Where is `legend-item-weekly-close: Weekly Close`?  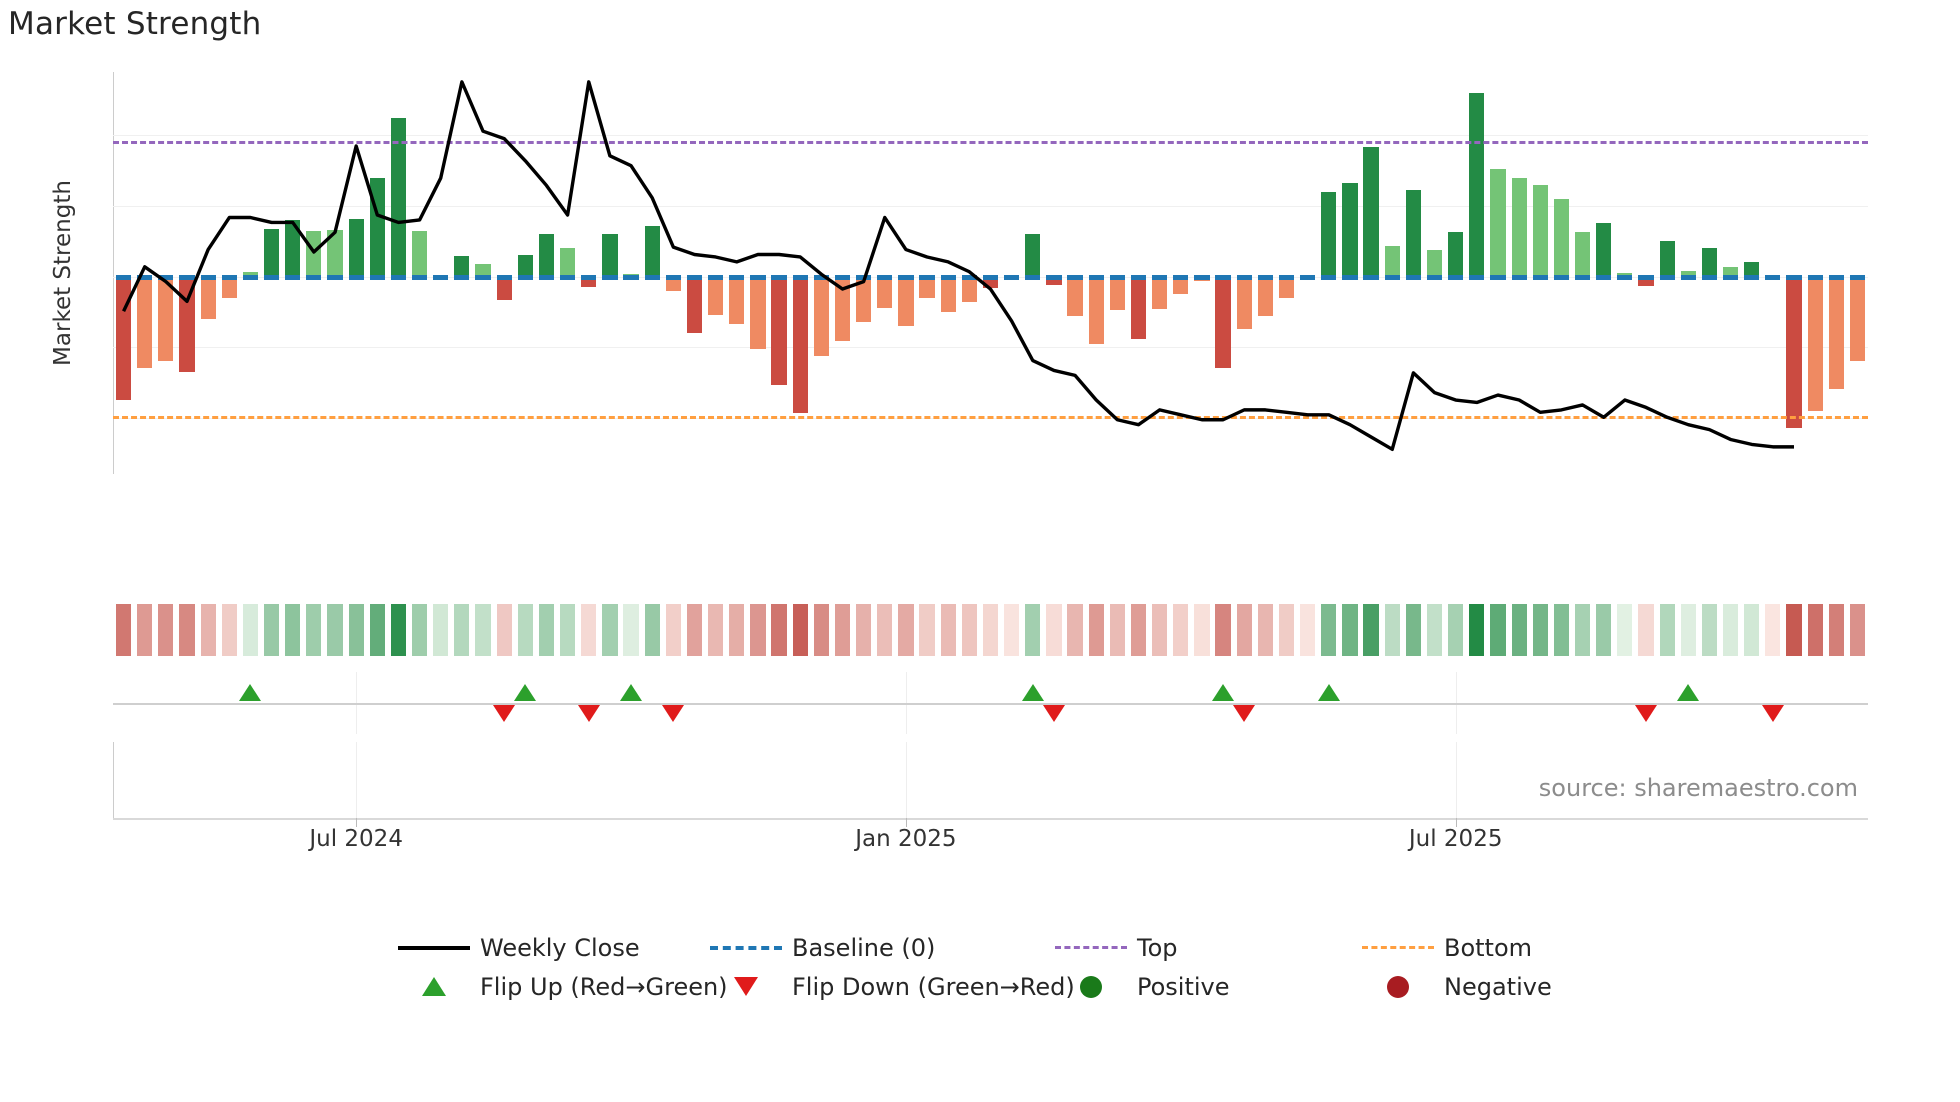 legend-item-weekly-close: Weekly Close is located at coordinates (514, 947).